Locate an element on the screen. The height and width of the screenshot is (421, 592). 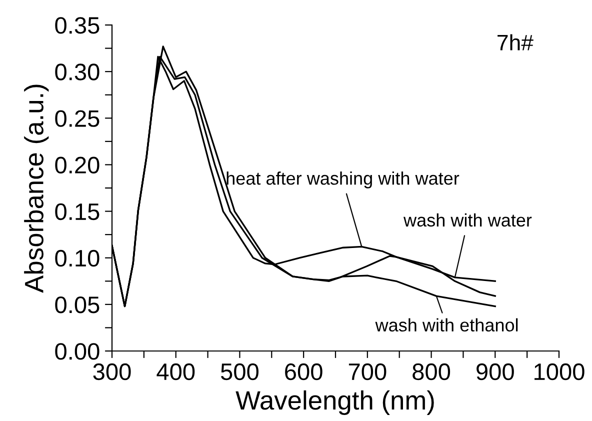
y-tick-label: 0.25 is located at coordinates (77, 118).